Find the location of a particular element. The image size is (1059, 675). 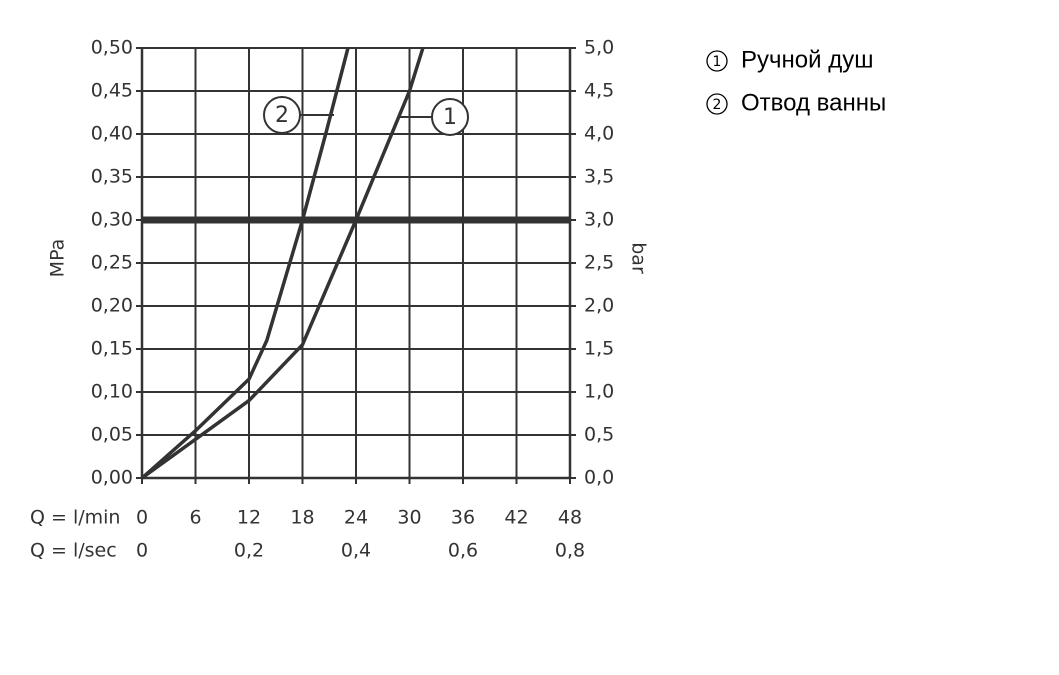

x2-tick-label: 0,8 is located at coordinates (570, 551).